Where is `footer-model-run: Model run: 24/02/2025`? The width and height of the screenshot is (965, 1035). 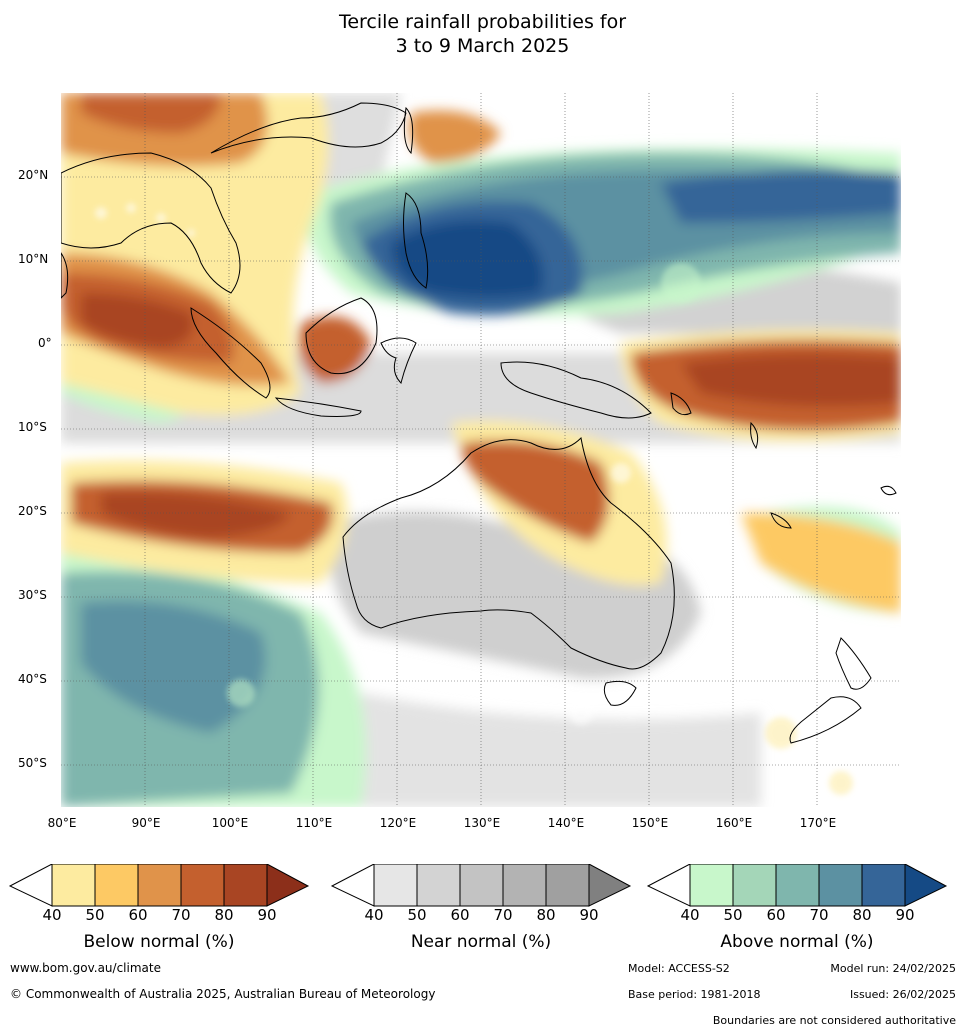 footer-model-run: Model run: 24/02/2025 is located at coordinates (893, 968).